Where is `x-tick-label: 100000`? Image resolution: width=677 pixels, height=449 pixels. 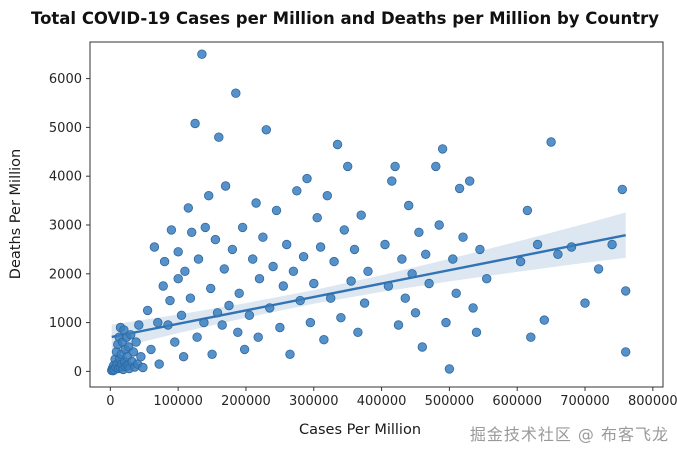
x-tick-label: 100000 is located at coordinates (178, 401).